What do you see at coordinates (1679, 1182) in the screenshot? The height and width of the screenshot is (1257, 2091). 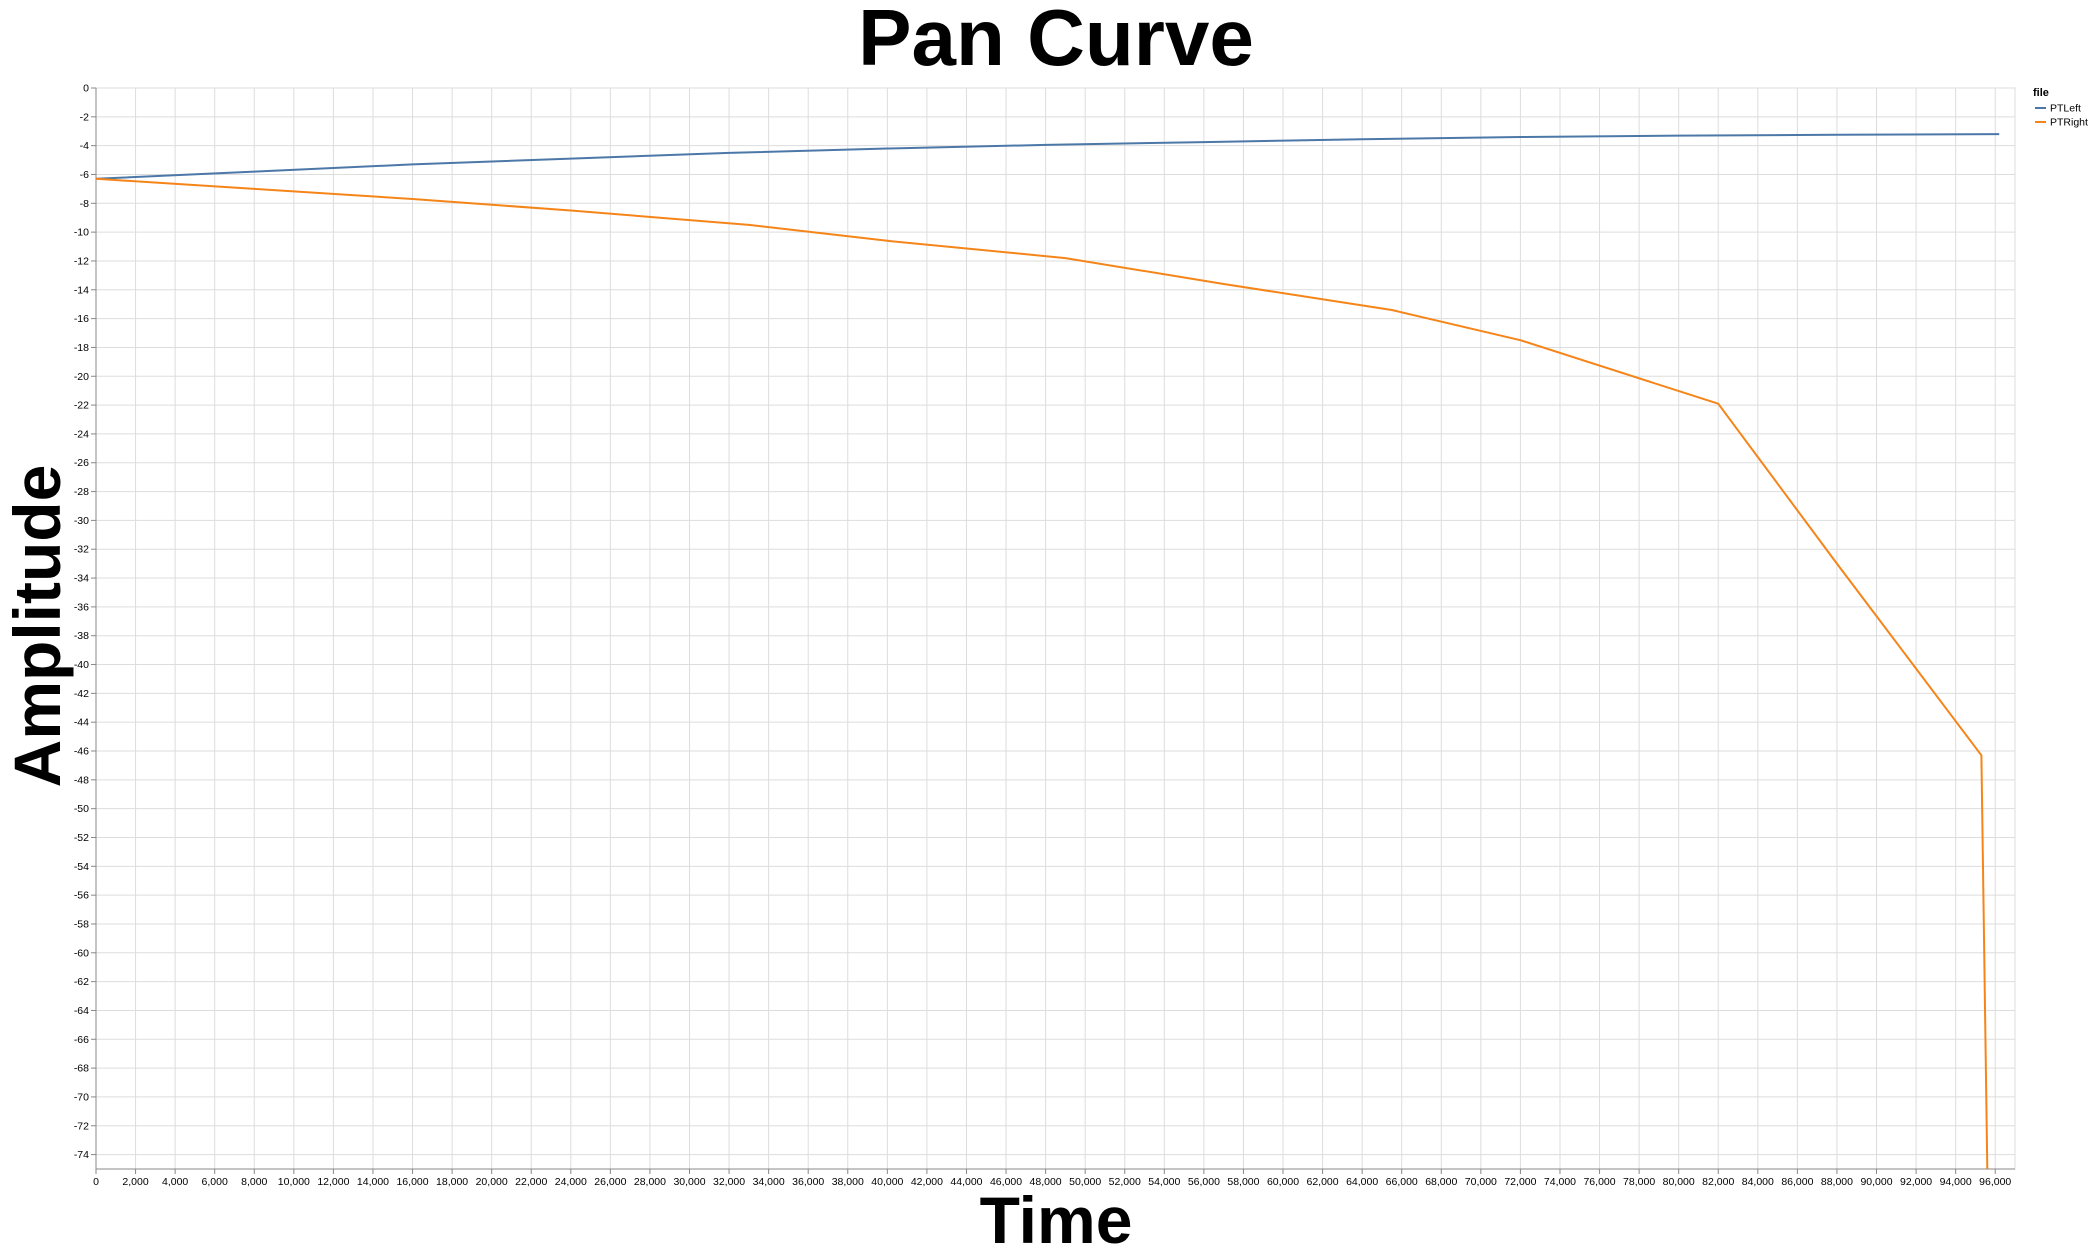 I see `x-tick-label: 80,000` at bounding box center [1679, 1182].